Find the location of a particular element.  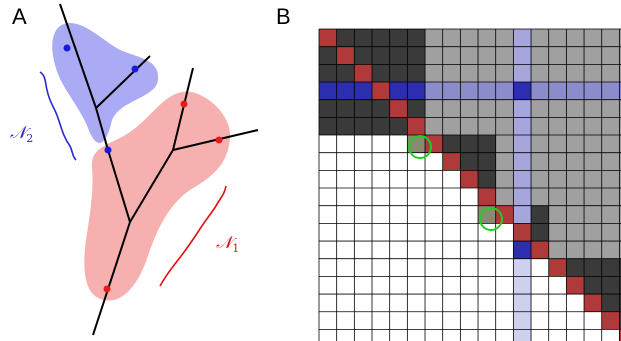

label-n1-sub: 1 is located at coordinates (235, 248).